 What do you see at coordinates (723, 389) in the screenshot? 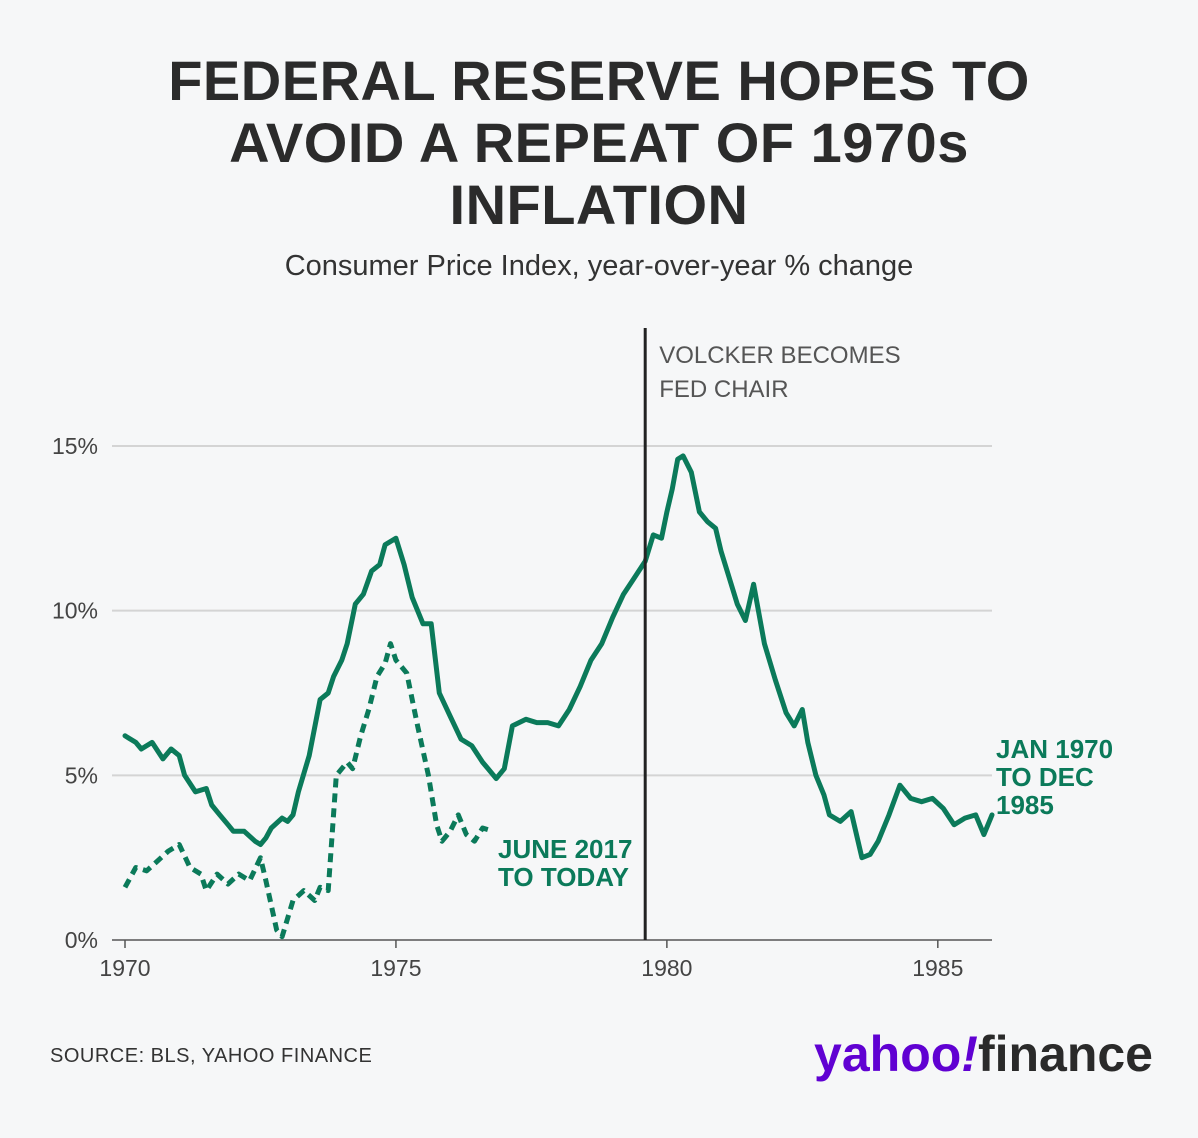
I see `volcker-annotation-line-2: FED CHAIR` at bounding box center [723, 389].